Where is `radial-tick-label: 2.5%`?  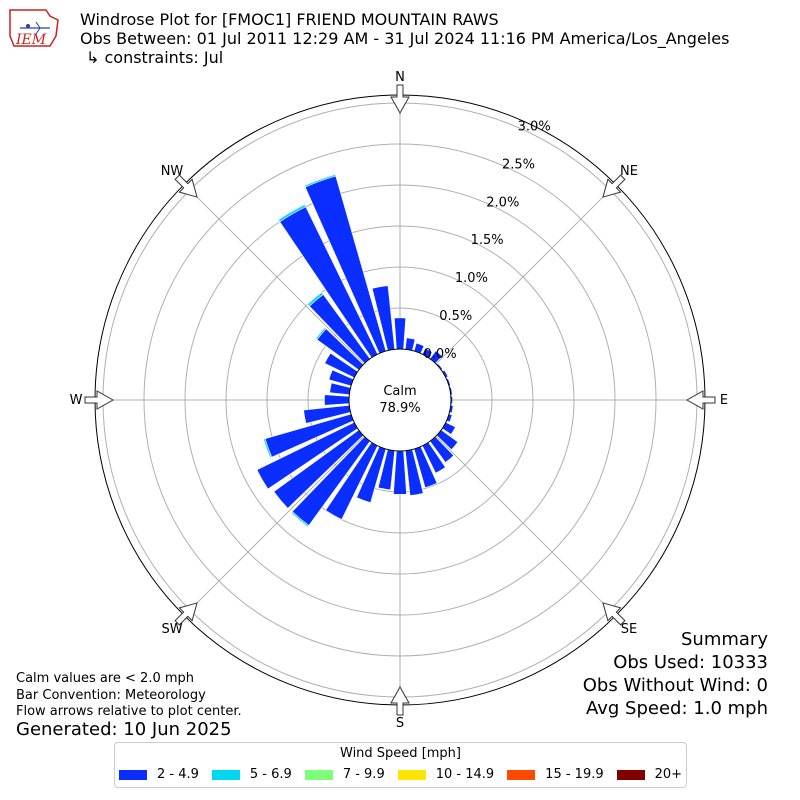
radial-tick-label: 2.5% is located at coordinates (518, 164).